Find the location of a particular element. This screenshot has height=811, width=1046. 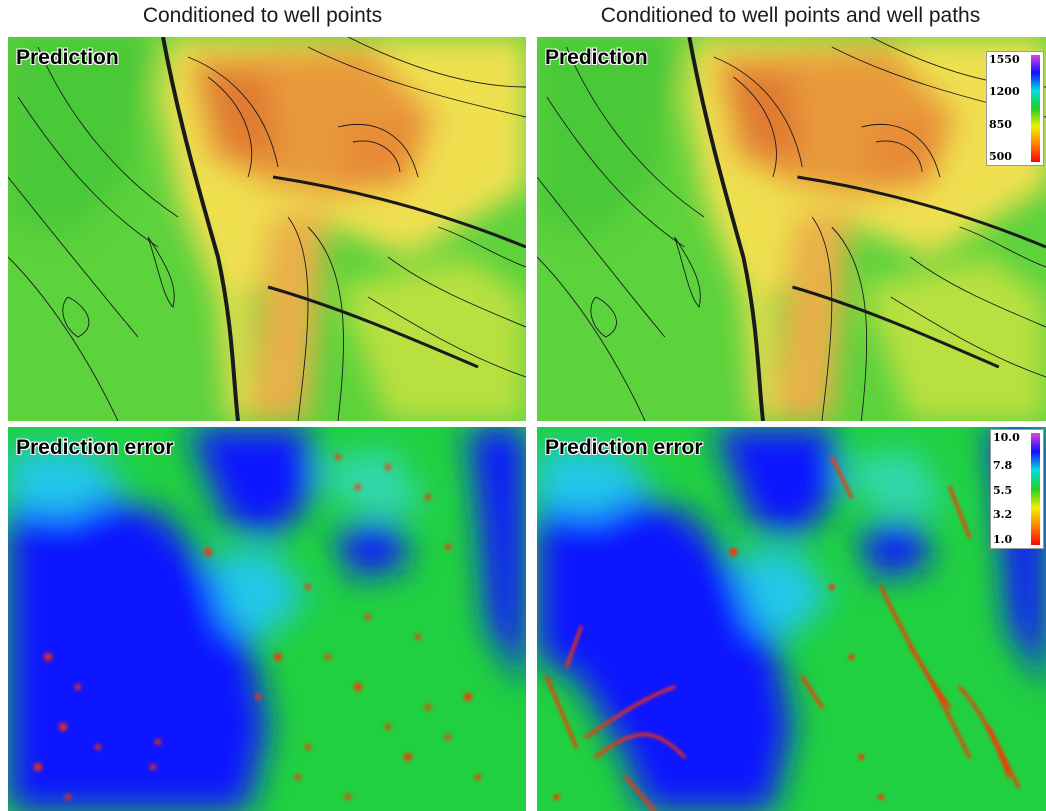

left-column-title: Conditioned to well points is located at coordinates (262, 15).